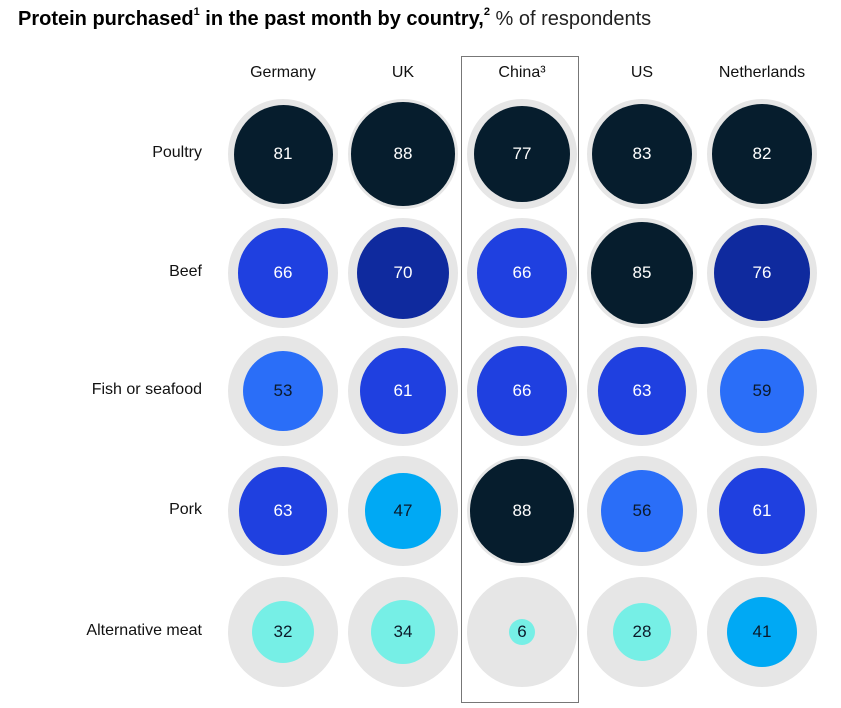  Describe the element at coordinates (177, 152) in the screenshot. I see `row-label: Poultry` at that location.